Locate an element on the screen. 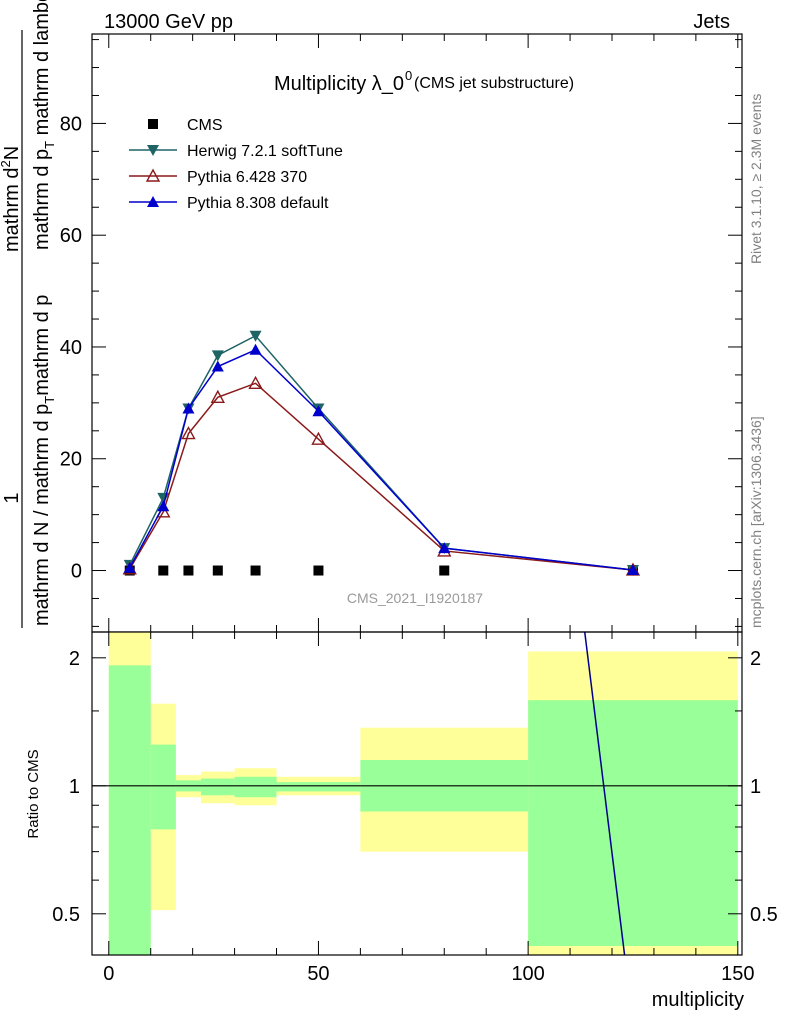 This screenshot has width=786, height=1029. ylabel-sub-1: T is located at coordinates (49, 145).